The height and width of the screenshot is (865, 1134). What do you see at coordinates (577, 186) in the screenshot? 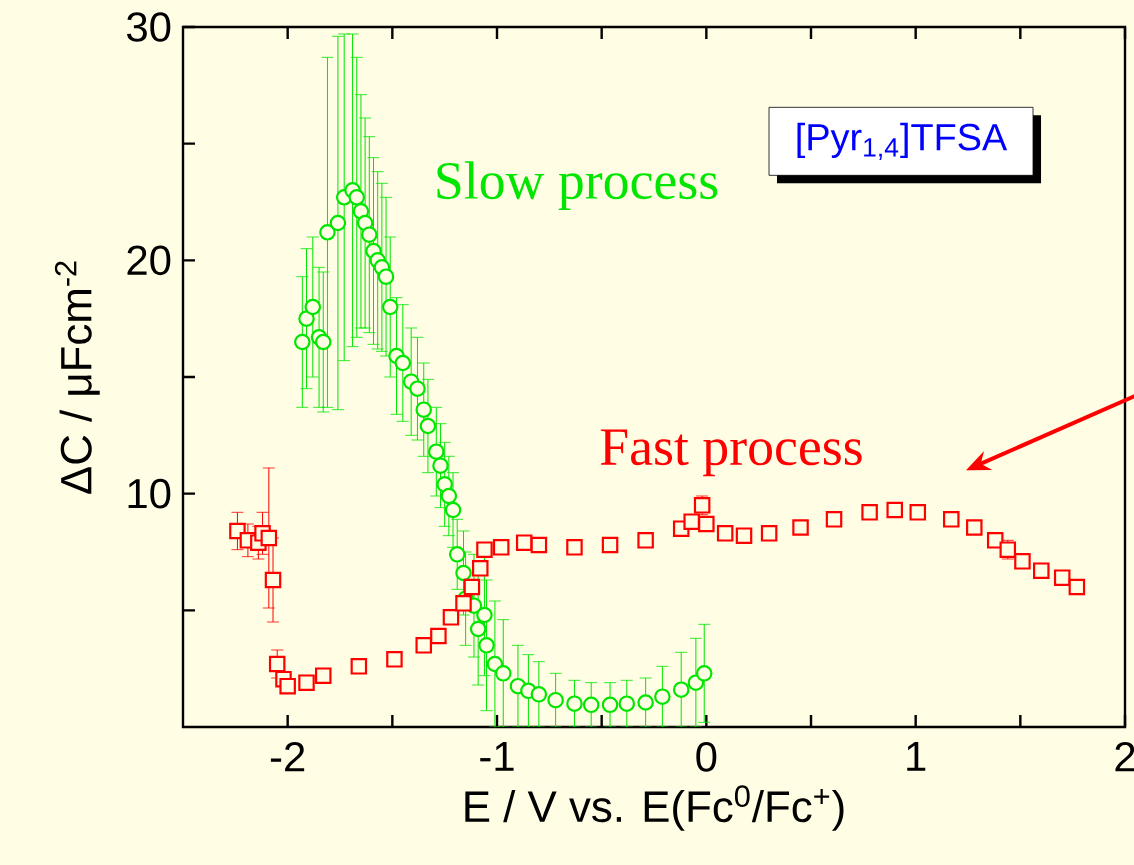
I see `series-label: Slow process` at bounding box center [577, 186].